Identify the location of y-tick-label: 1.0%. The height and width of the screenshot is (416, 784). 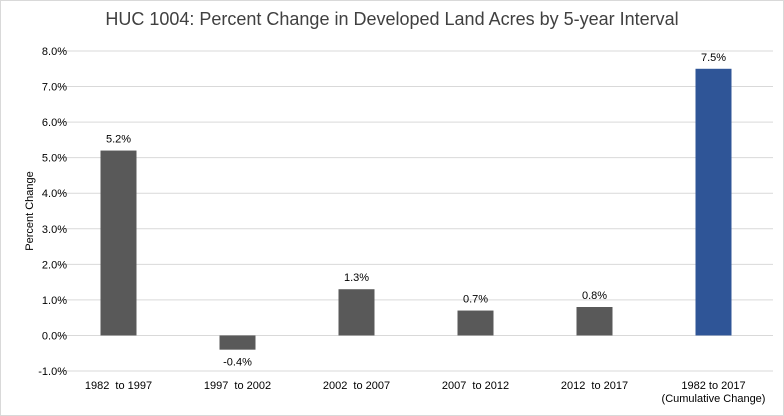
(54, 301).